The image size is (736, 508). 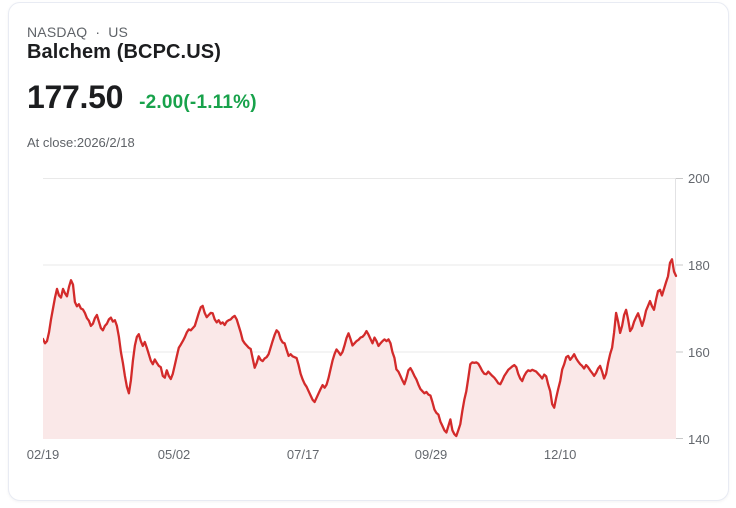 I want to click on price-row: 177.50 -2.00(-1.11%), so click(x=142, y=97).